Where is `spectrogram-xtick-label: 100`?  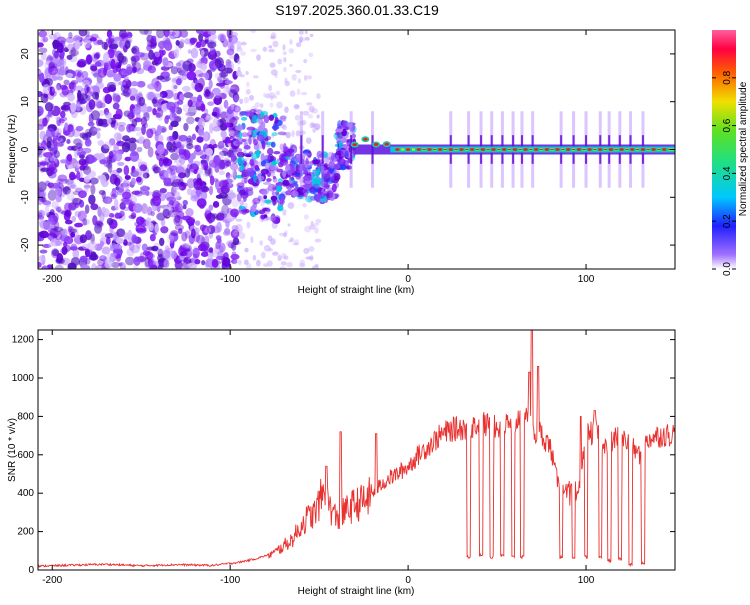
spectrogram-xtick-label: 100 is located at coordinates (586, 279).